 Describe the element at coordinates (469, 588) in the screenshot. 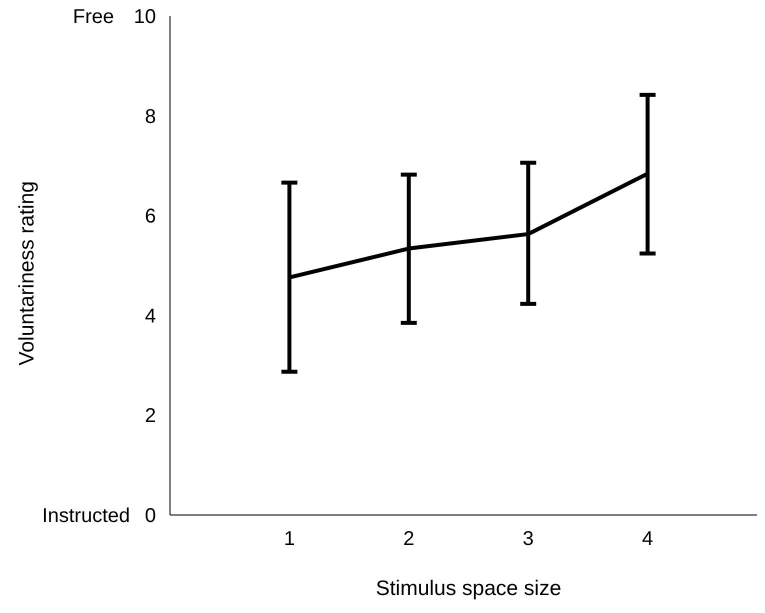

I see `x-axis-title: Stimulus space size` at that location.